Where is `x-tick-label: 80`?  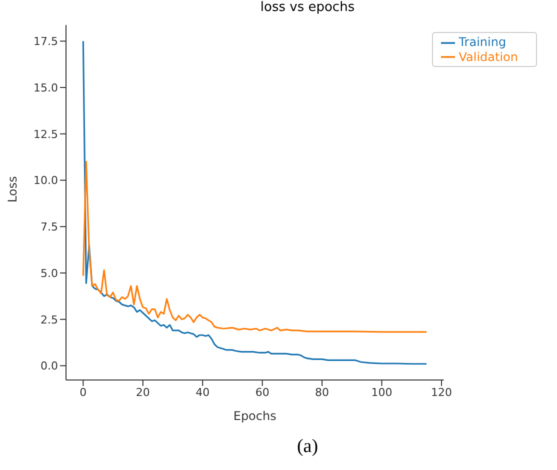 x-tick-label: 80 is located at coordinates (322, 392).